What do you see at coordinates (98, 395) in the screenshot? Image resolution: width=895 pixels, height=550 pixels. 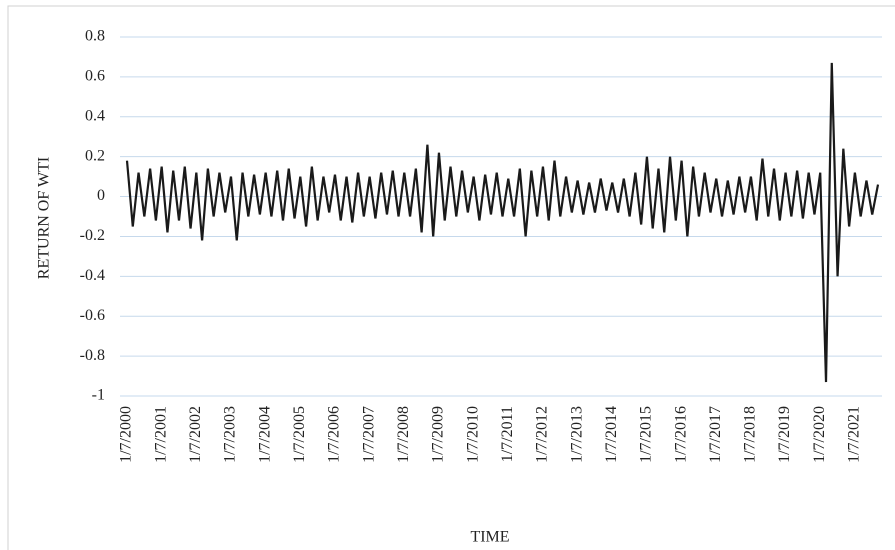 I see `y-tick-label: -1` at bounding box center [98, 395].